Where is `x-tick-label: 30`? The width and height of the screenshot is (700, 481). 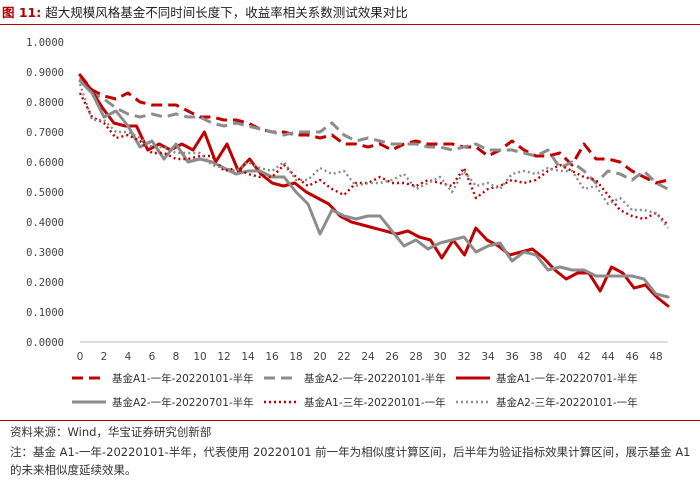
x-tick-label: 30 is located at coordinates (439, 357).